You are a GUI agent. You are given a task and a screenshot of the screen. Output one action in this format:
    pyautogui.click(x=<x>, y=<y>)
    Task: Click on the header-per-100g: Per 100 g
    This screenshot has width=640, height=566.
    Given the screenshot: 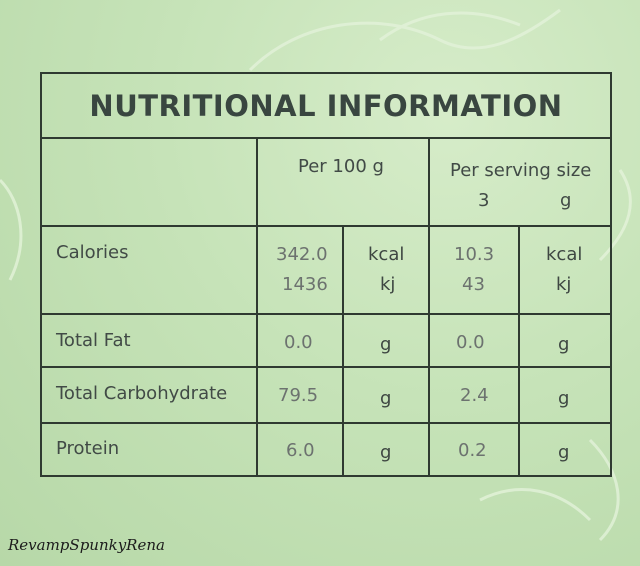 What is the action you would take?
    pyautogui.click(x=341, y=166)
    